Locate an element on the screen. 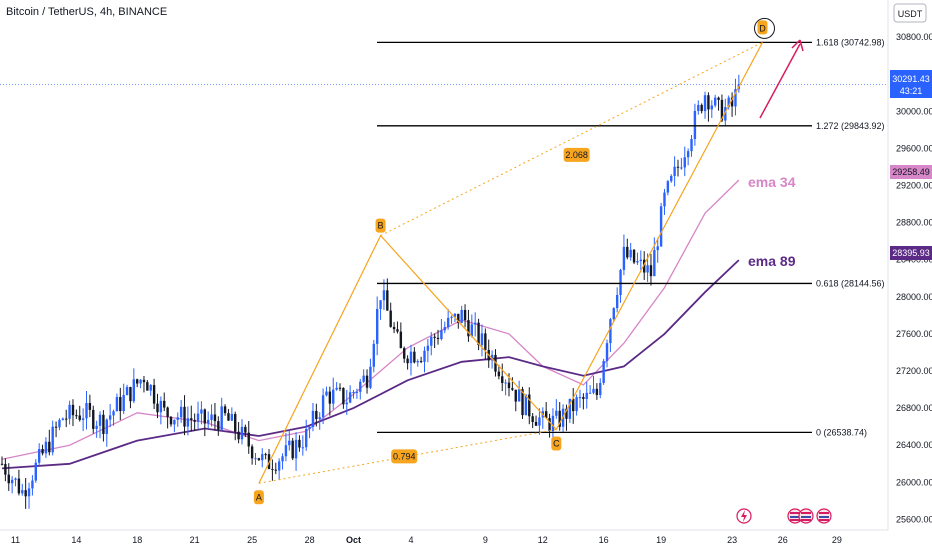  time-tick-label: 29 is located at coordinates (837, 540).